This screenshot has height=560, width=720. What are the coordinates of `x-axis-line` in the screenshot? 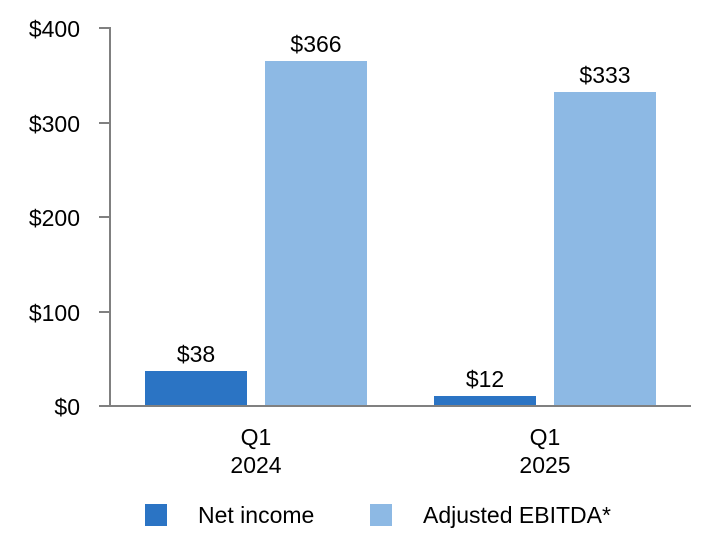 It's located at (395, 406).